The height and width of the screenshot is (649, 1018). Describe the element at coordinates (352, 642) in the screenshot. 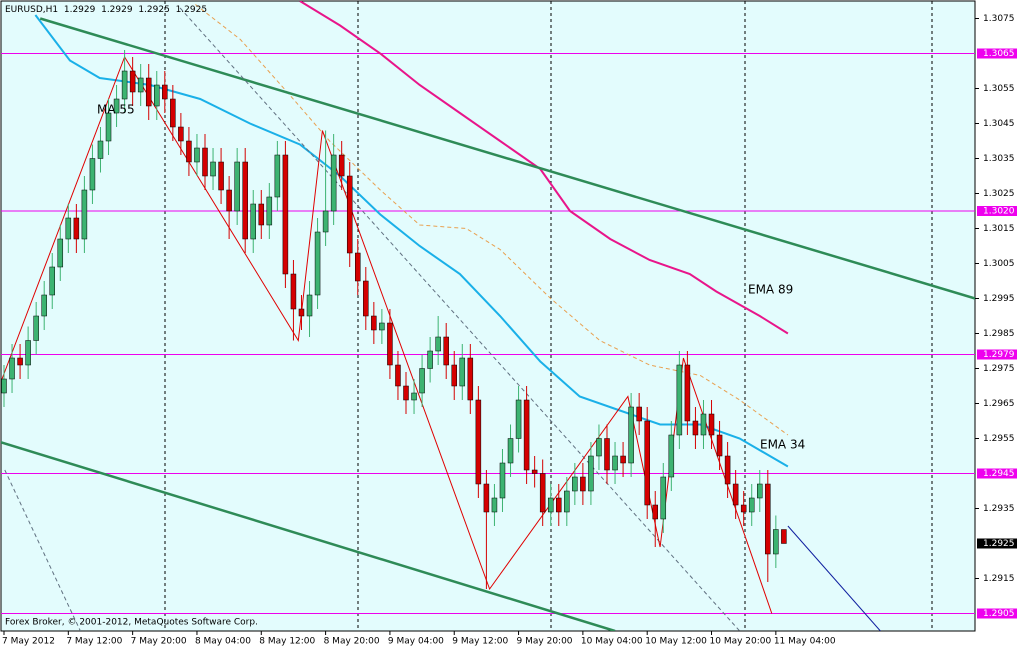

I see `x-tick-label: 8 May 20:00` at that location.